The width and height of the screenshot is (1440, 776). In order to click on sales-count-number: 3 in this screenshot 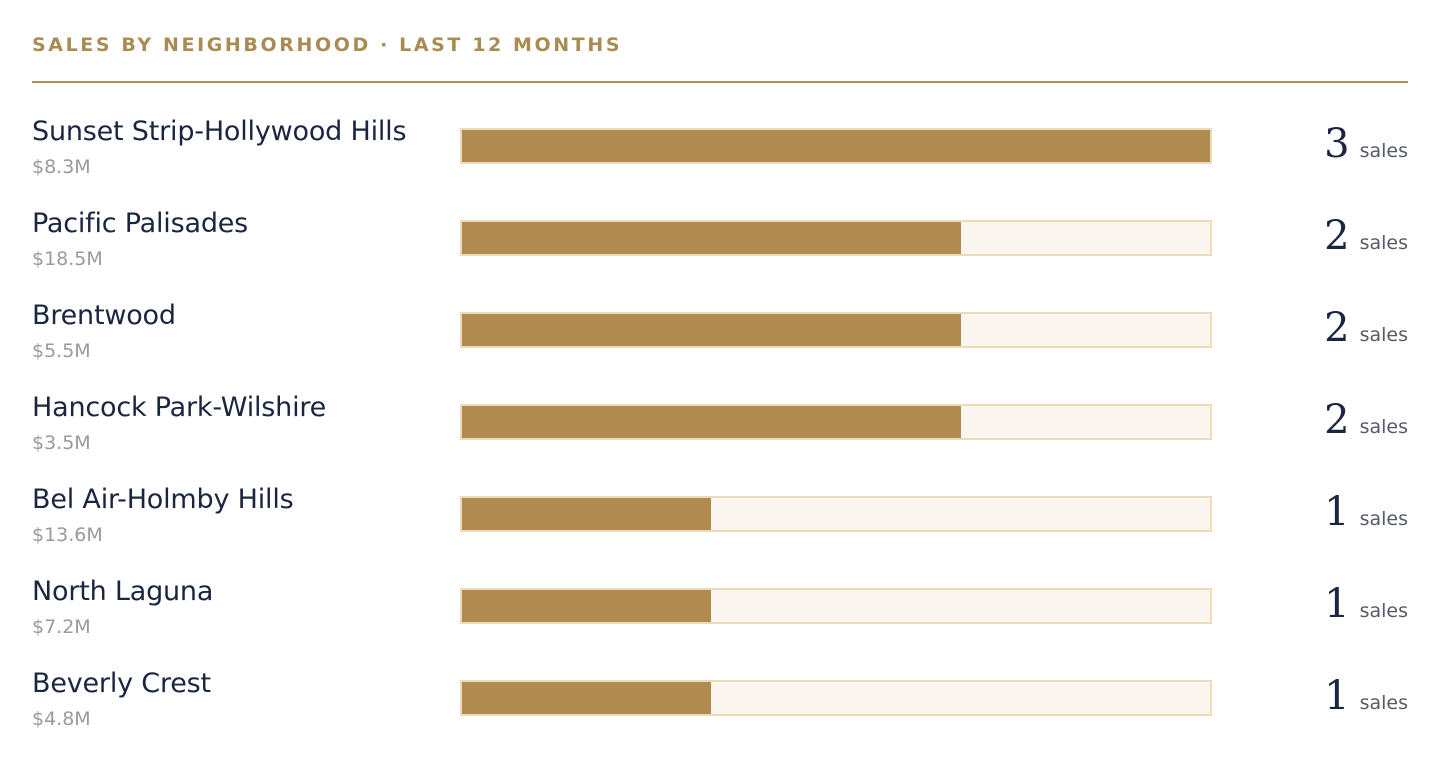, I will do `click(1337, 144)`.